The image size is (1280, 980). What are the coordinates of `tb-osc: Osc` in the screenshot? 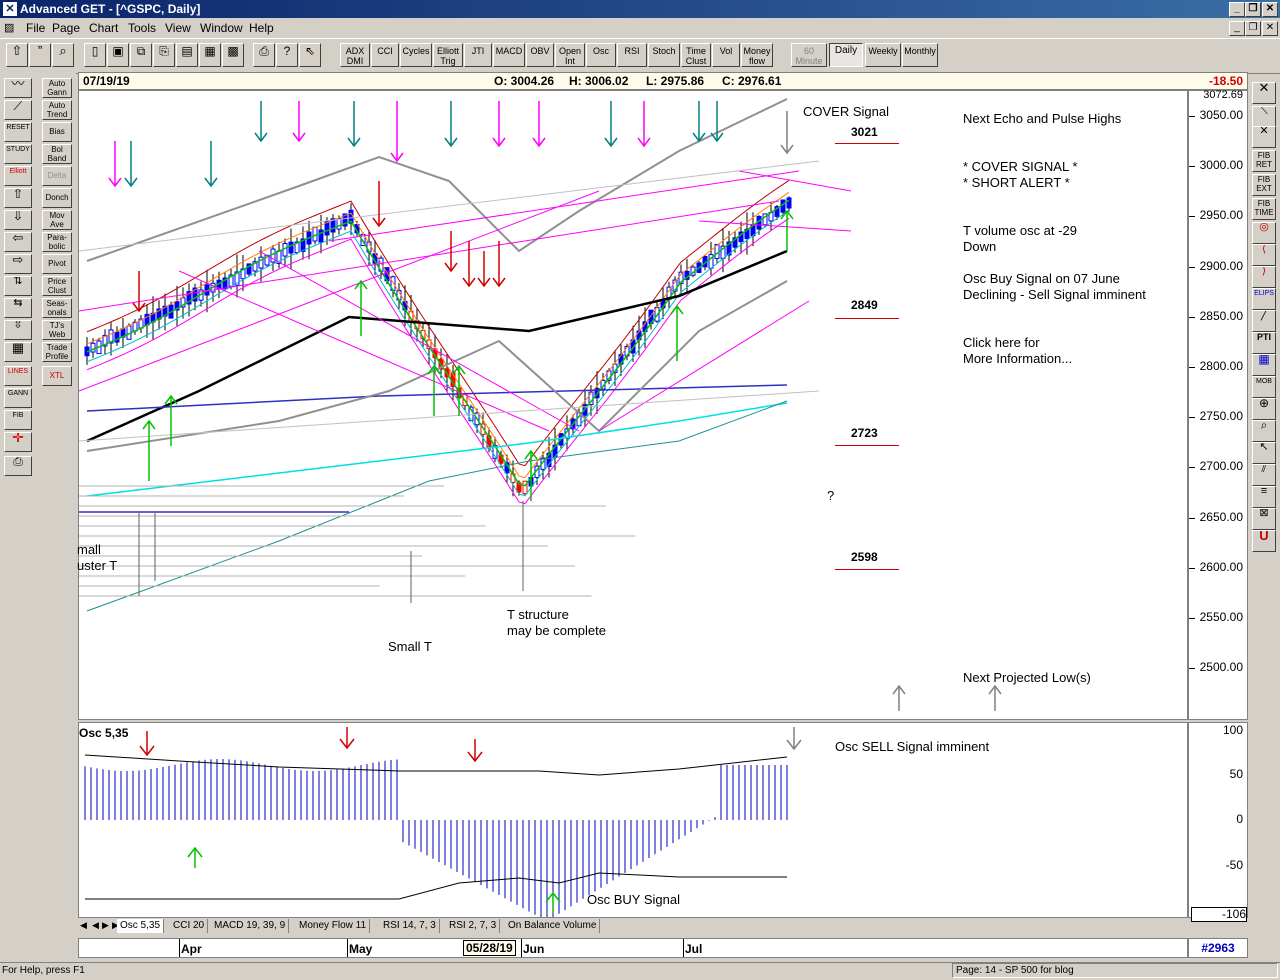 It's located at (601, 55).